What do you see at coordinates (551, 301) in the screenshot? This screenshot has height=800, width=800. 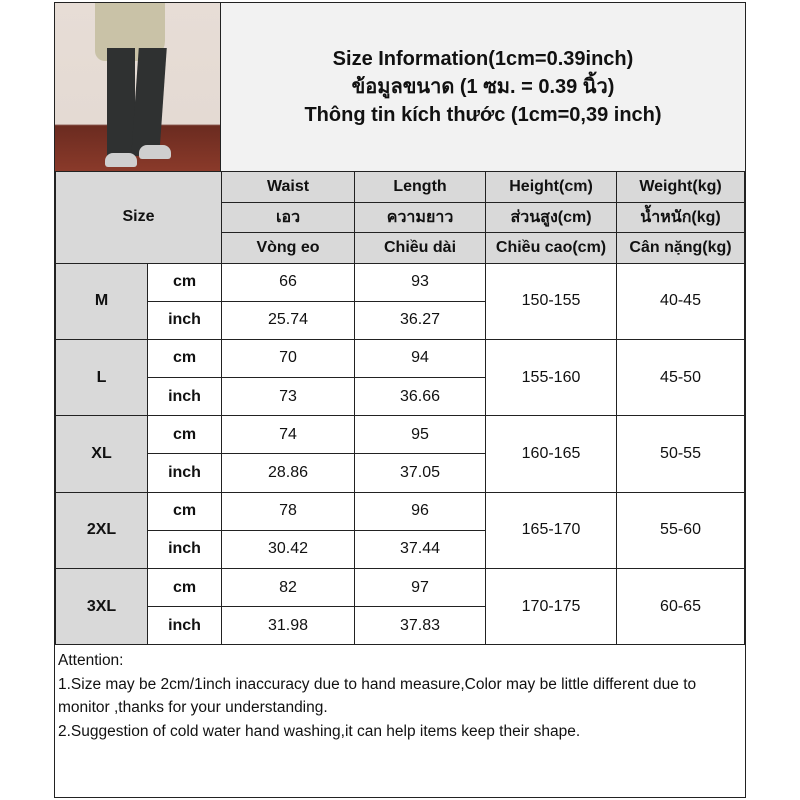 I see `height-cell: 150-155` at bounding box center [551, 301].